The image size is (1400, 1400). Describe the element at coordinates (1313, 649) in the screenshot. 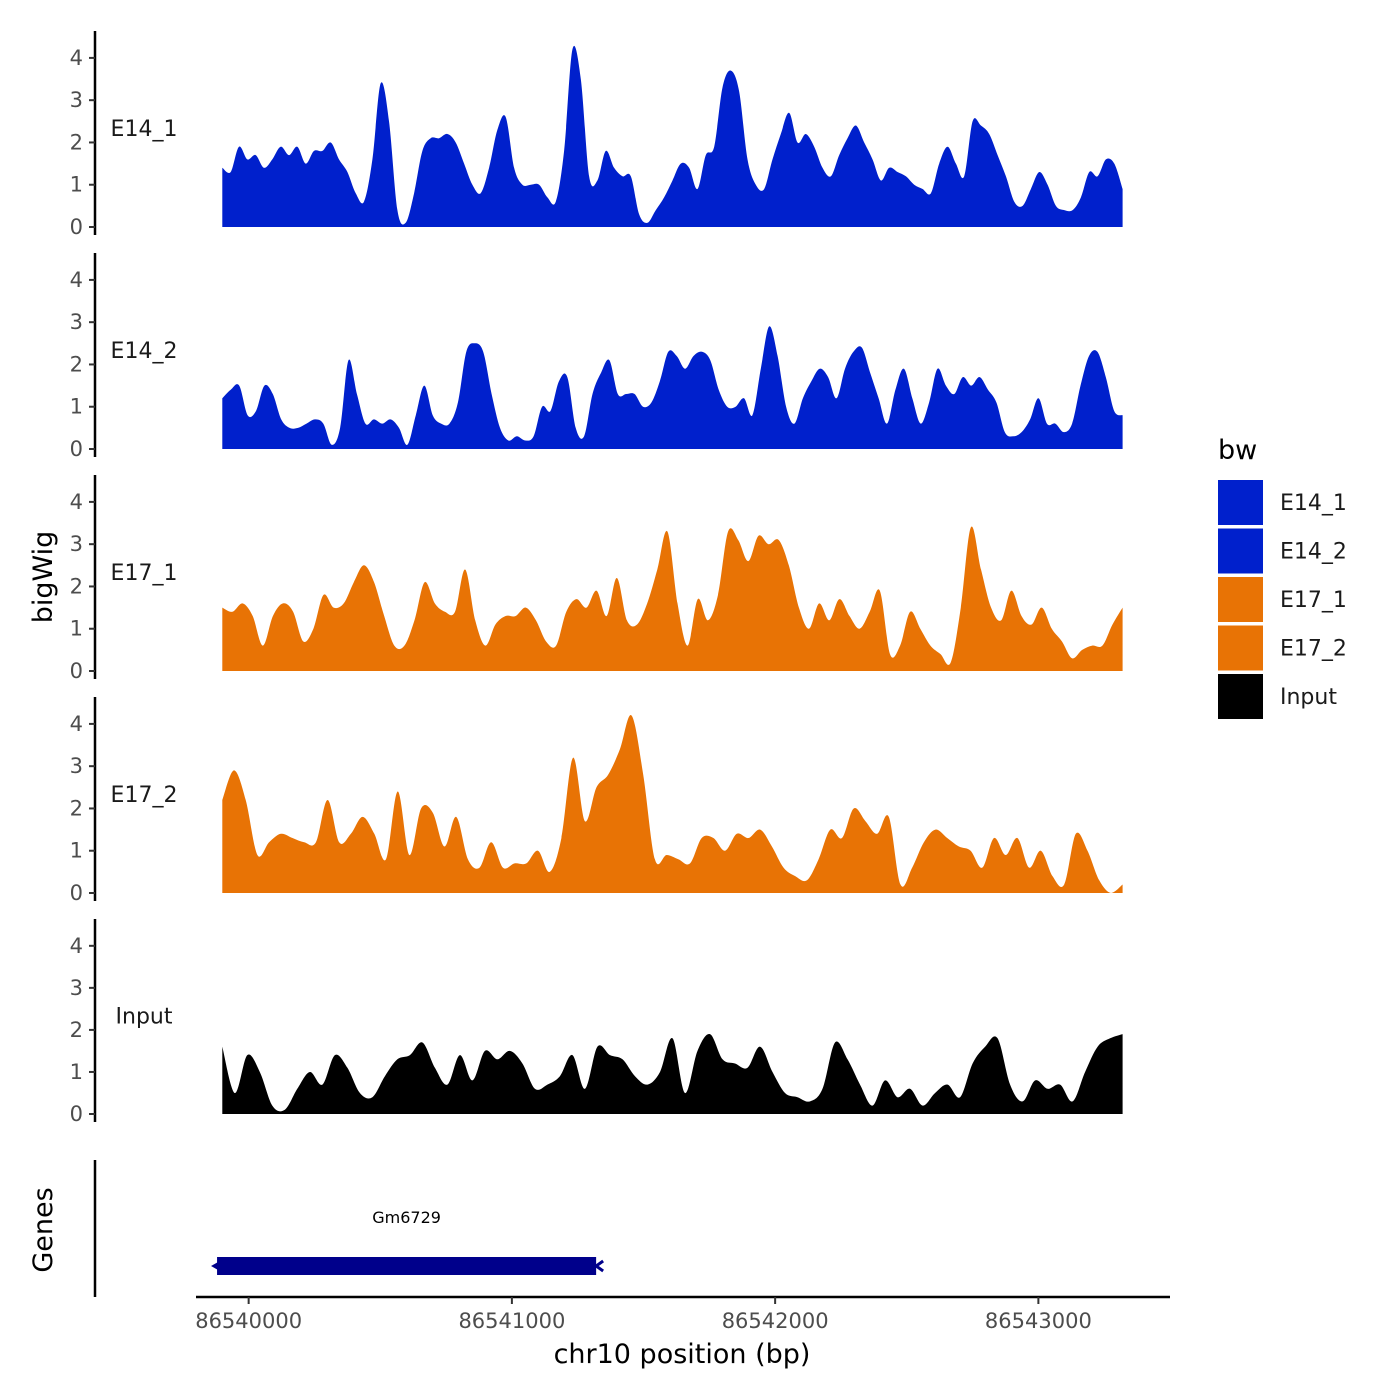

I see `legend-label: E17_2` at that location.